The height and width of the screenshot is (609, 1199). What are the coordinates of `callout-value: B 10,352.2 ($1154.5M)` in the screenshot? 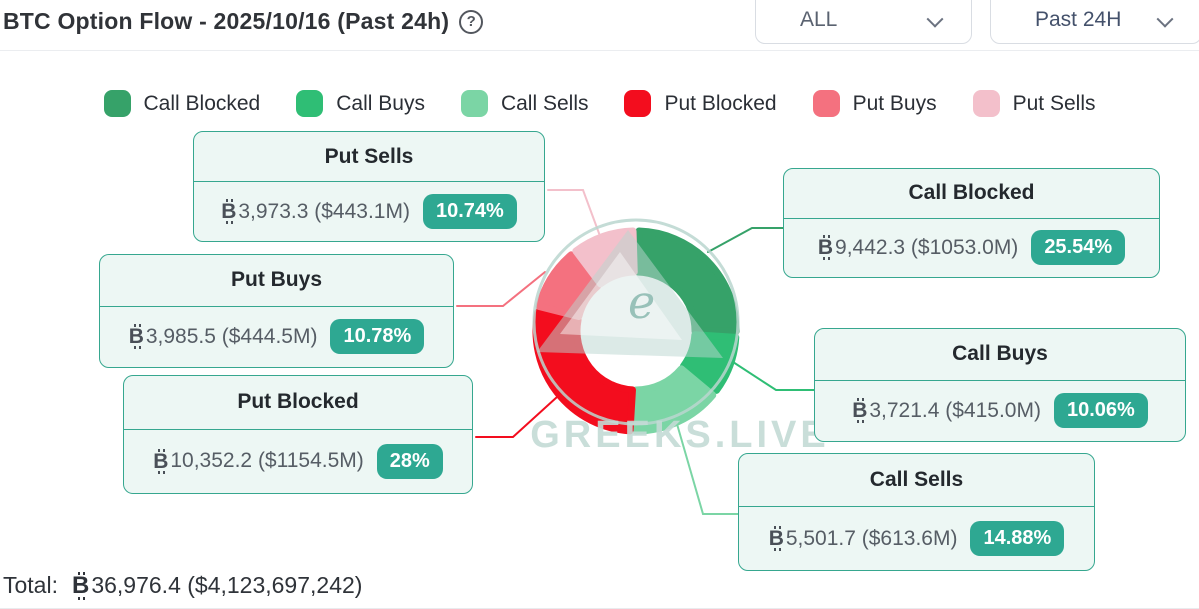 It's located at (258, 461).